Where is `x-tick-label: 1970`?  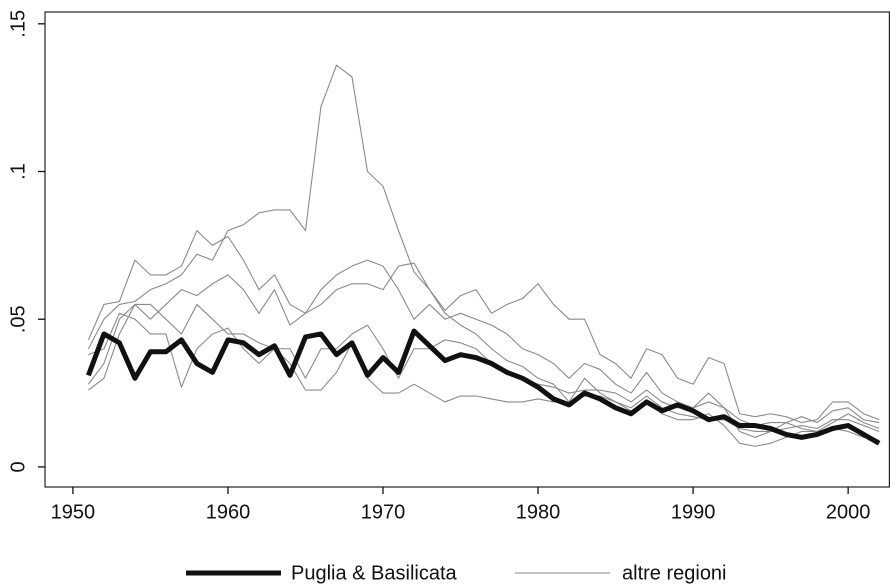
x-tick-label: 1970 is located at coordinates (383, 512).